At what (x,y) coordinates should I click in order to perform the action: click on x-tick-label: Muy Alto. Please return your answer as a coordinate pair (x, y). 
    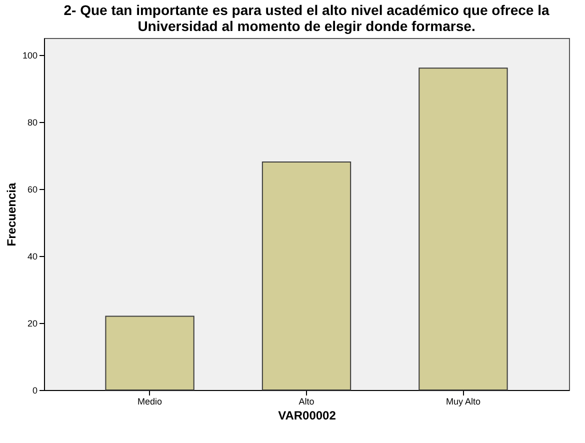
    Looking at the image, I should click on (463, 401).